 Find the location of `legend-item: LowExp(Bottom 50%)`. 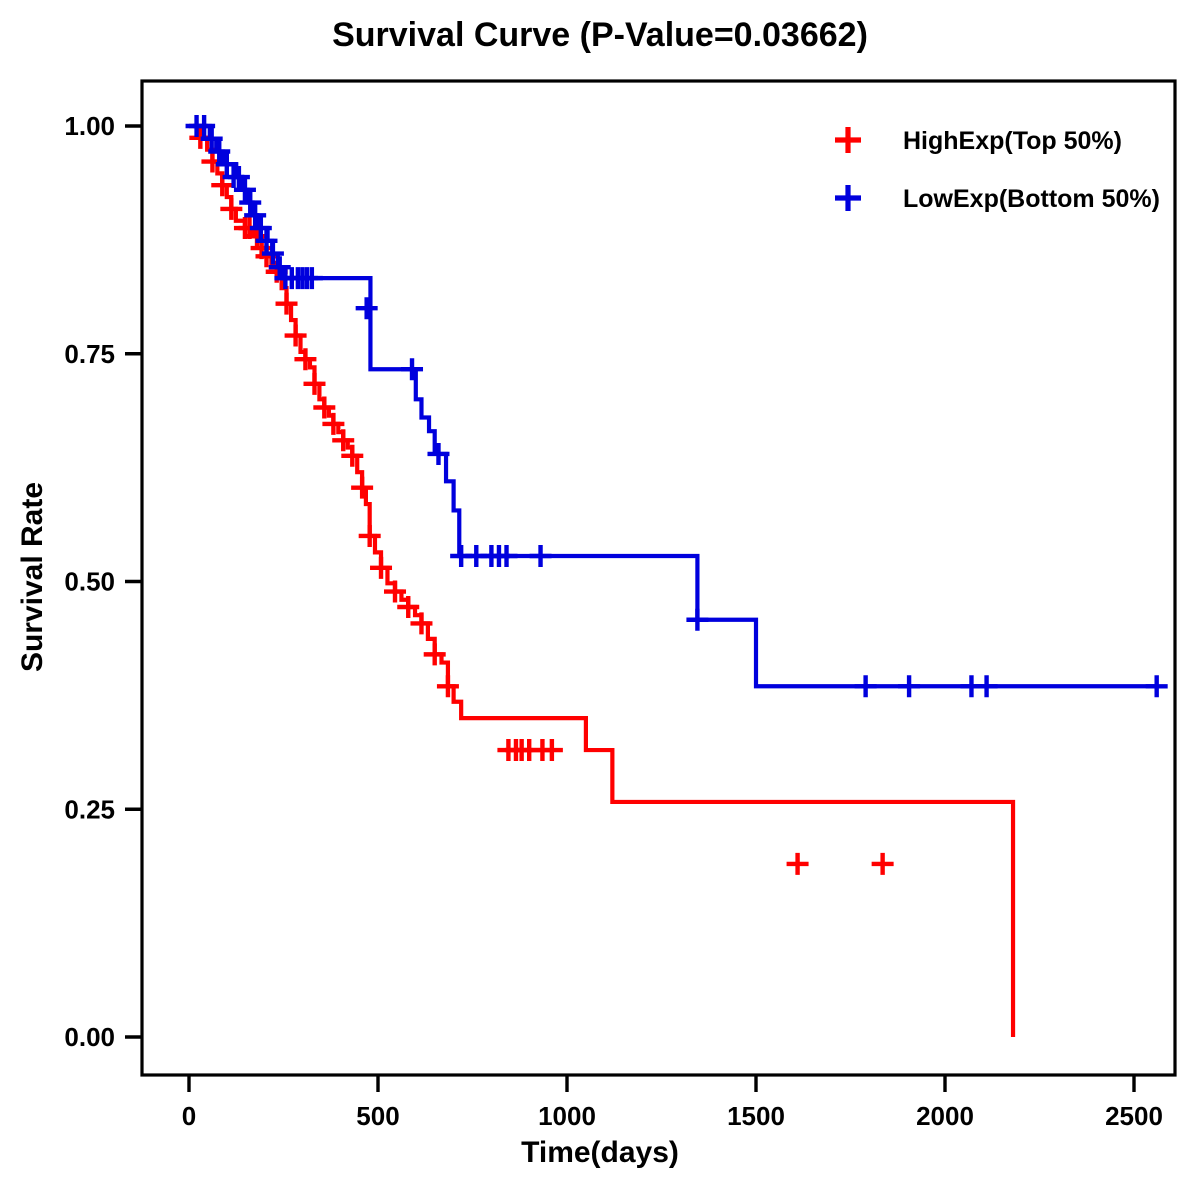

legend-item: LowExp(Bottom 50%) is located at coordinates (997, 199).